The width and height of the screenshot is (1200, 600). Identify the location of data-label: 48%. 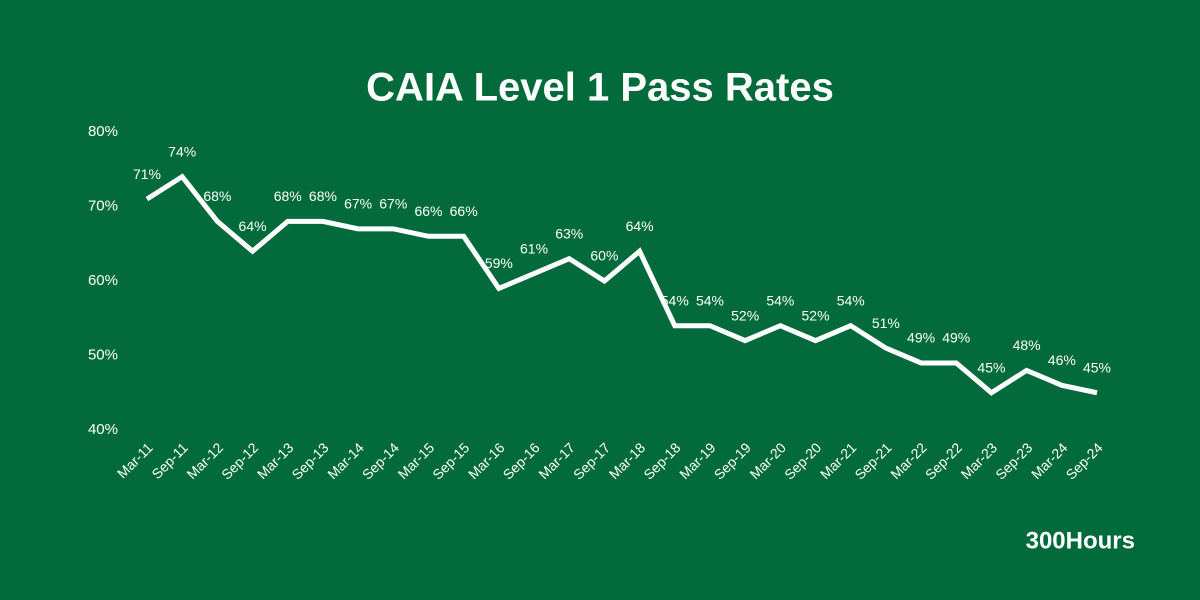
(1027, 345).